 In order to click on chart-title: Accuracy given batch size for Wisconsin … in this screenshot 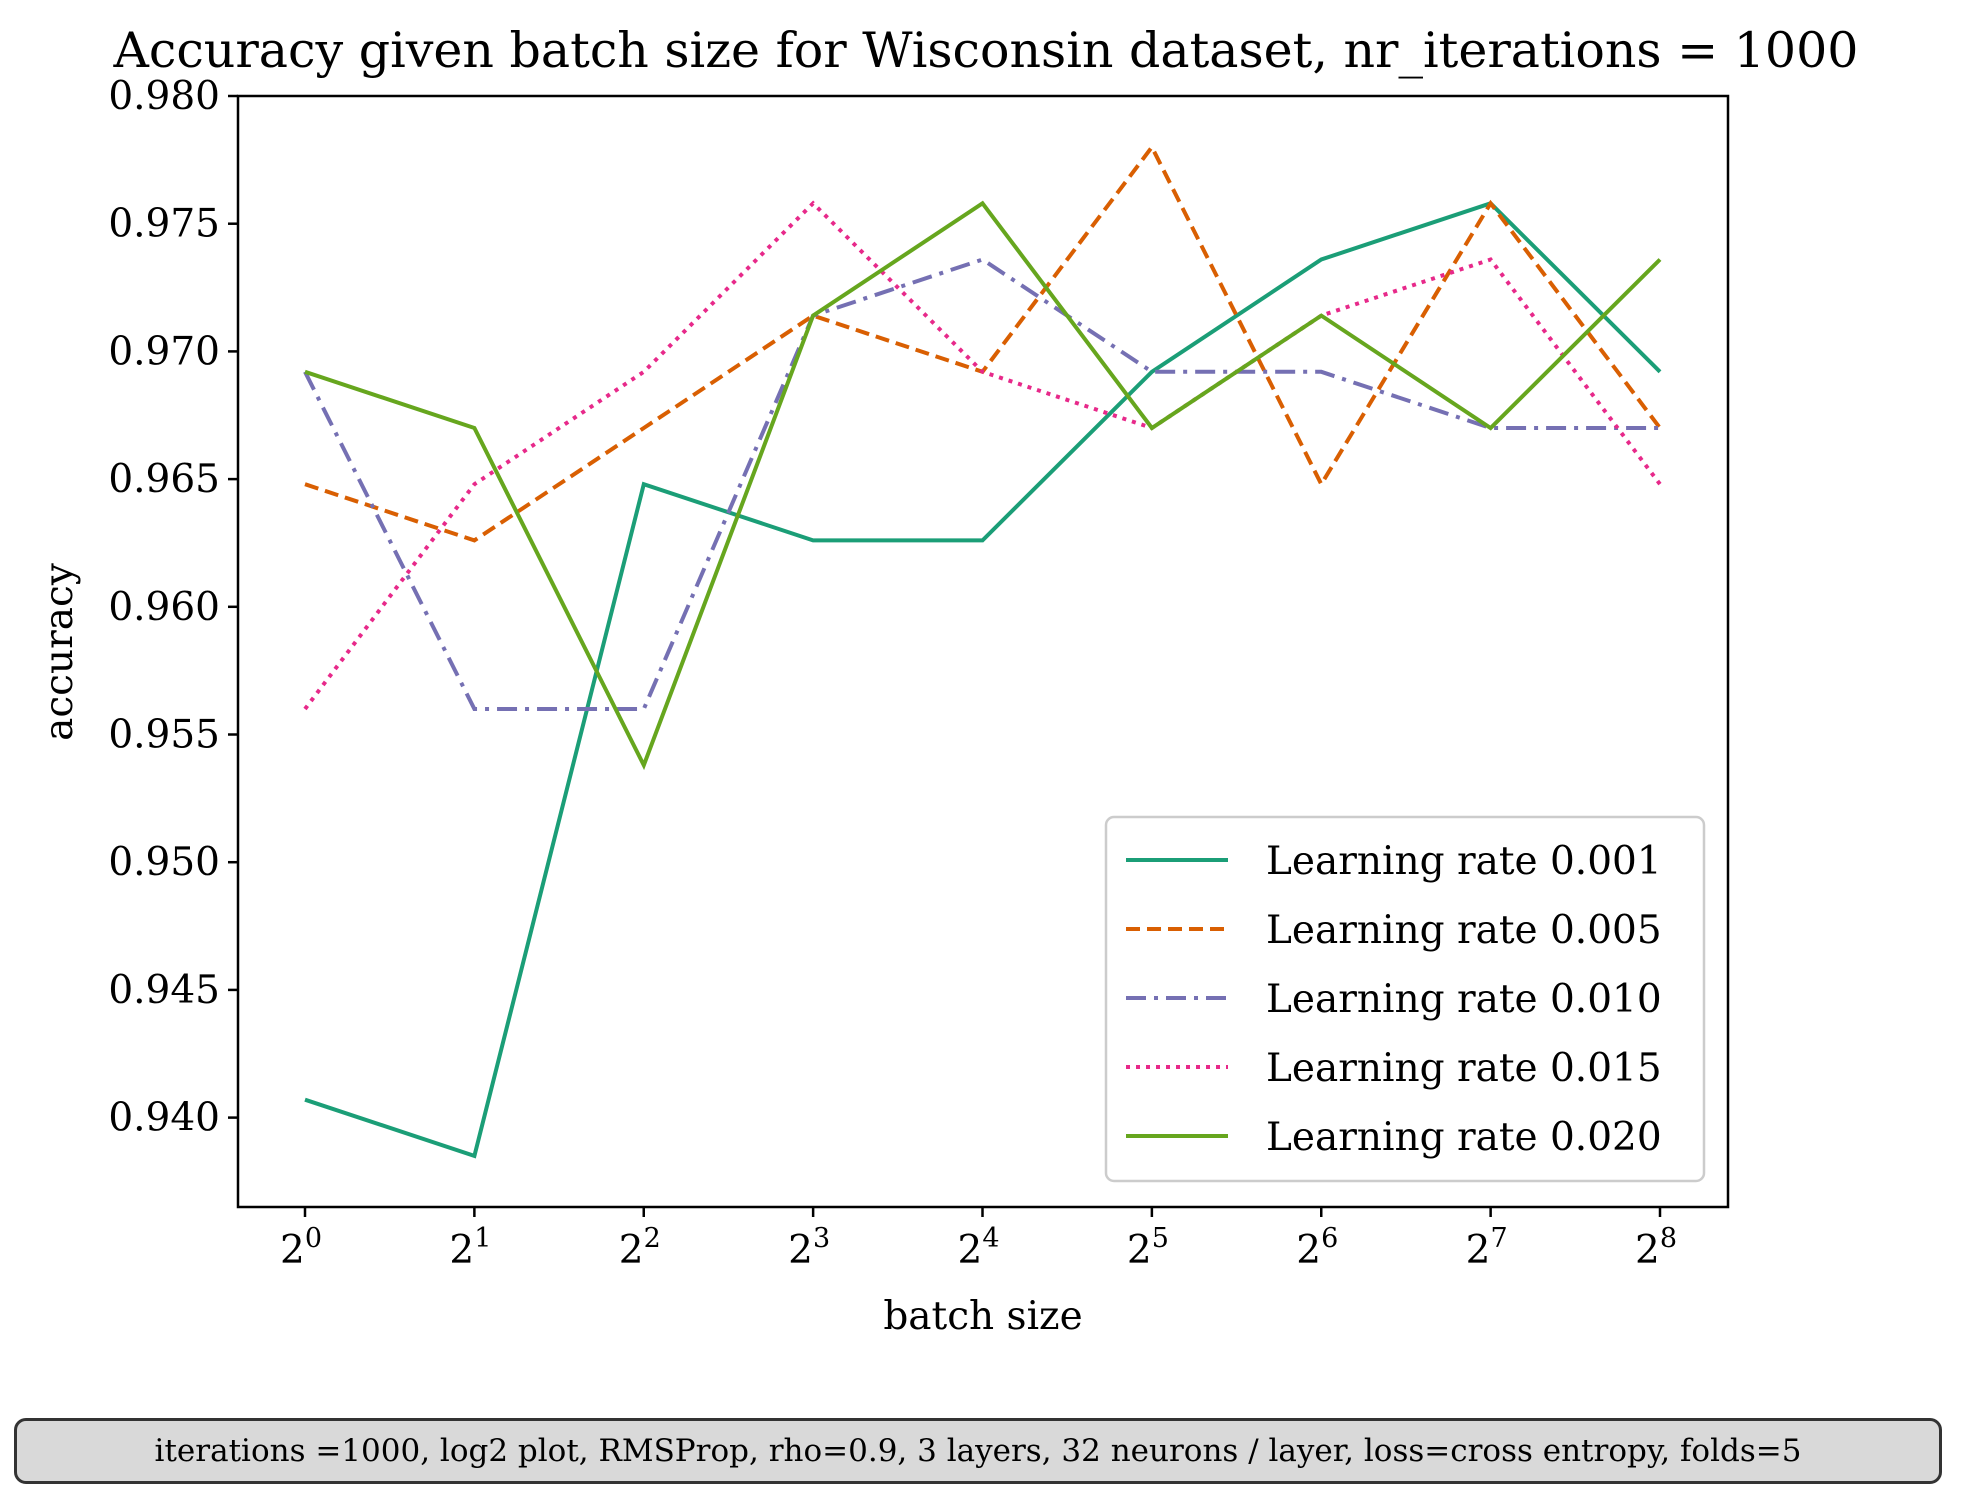, I will do `click(986, 50)`.